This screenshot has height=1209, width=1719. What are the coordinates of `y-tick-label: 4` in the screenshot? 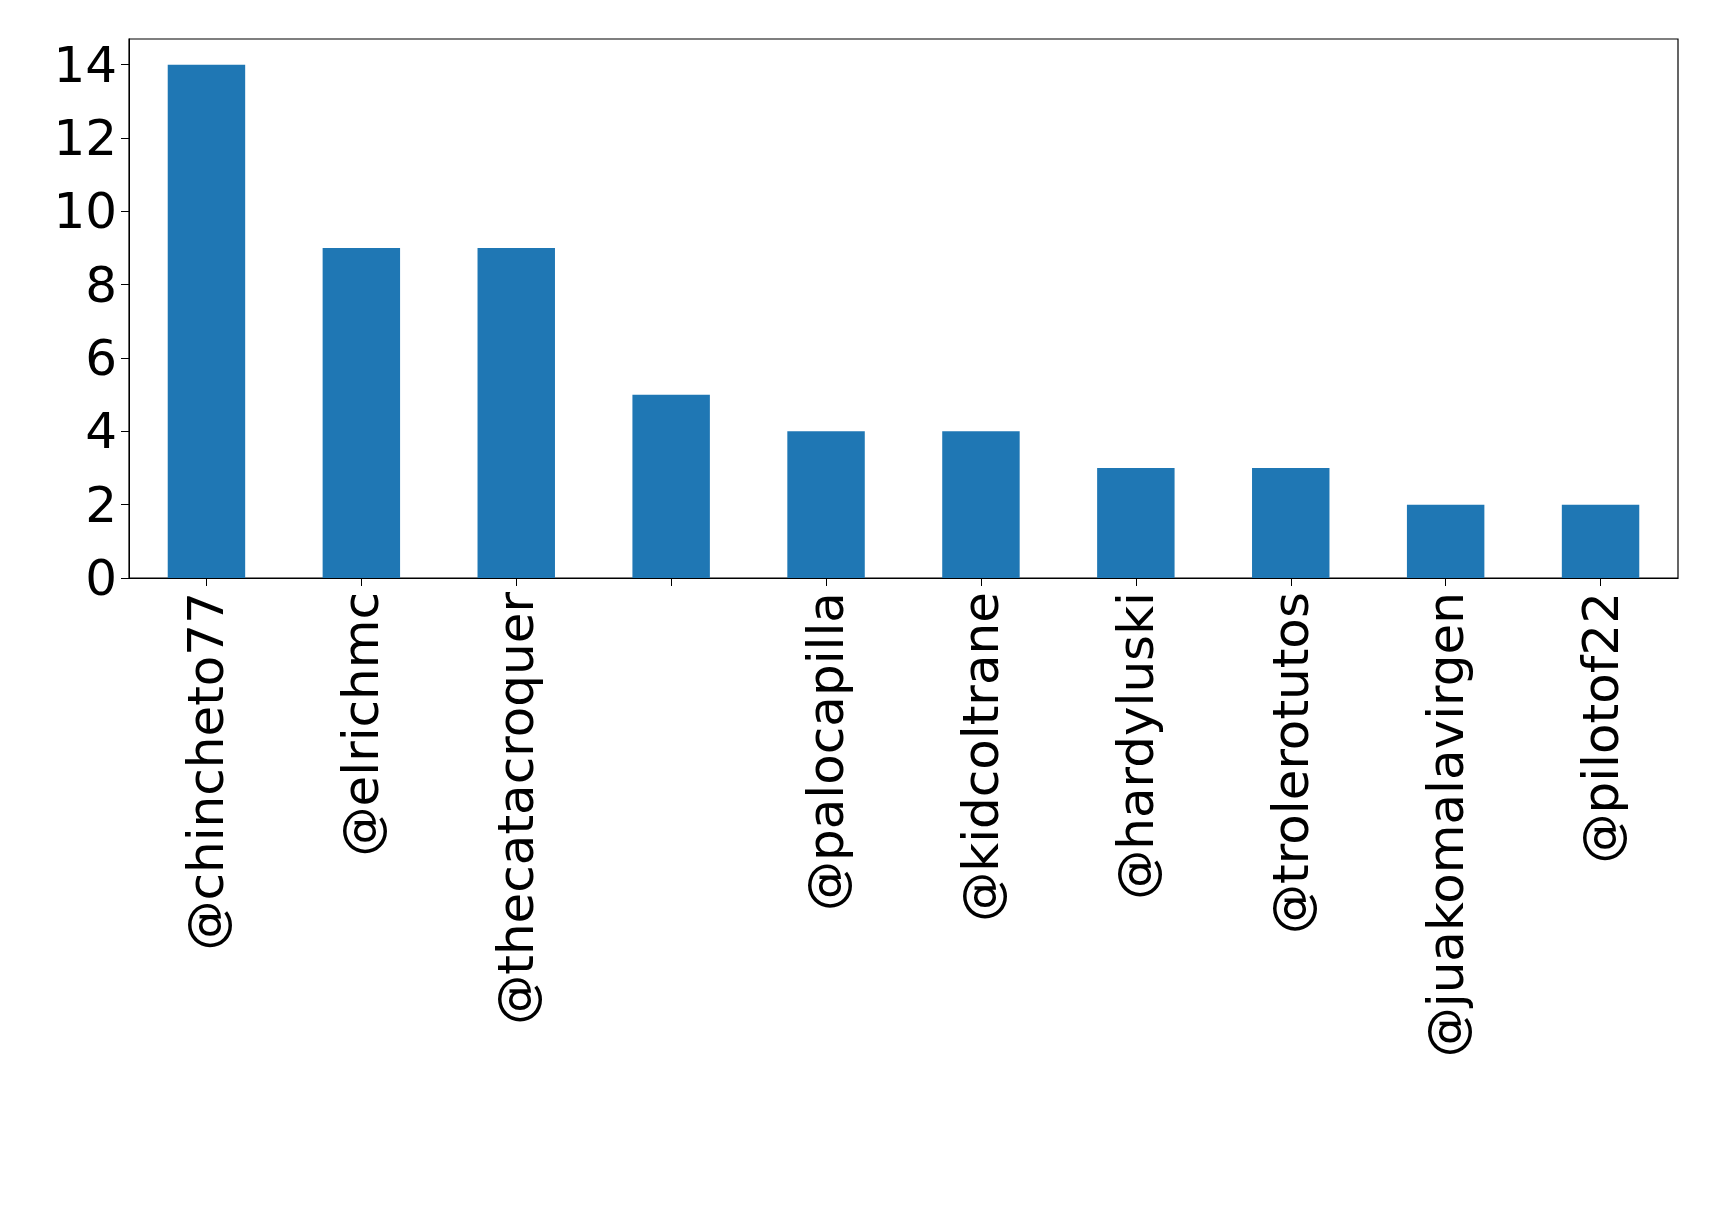 It's located at (101, 431).